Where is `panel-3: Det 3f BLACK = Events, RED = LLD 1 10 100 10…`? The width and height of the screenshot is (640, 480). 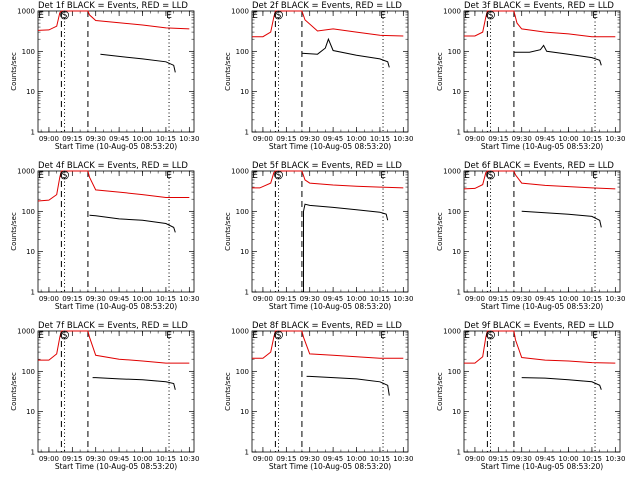
panel-3: Det 3f BLACK = Events, RED = LLD 1 10 100 10… is located at coordinates (530, 76).